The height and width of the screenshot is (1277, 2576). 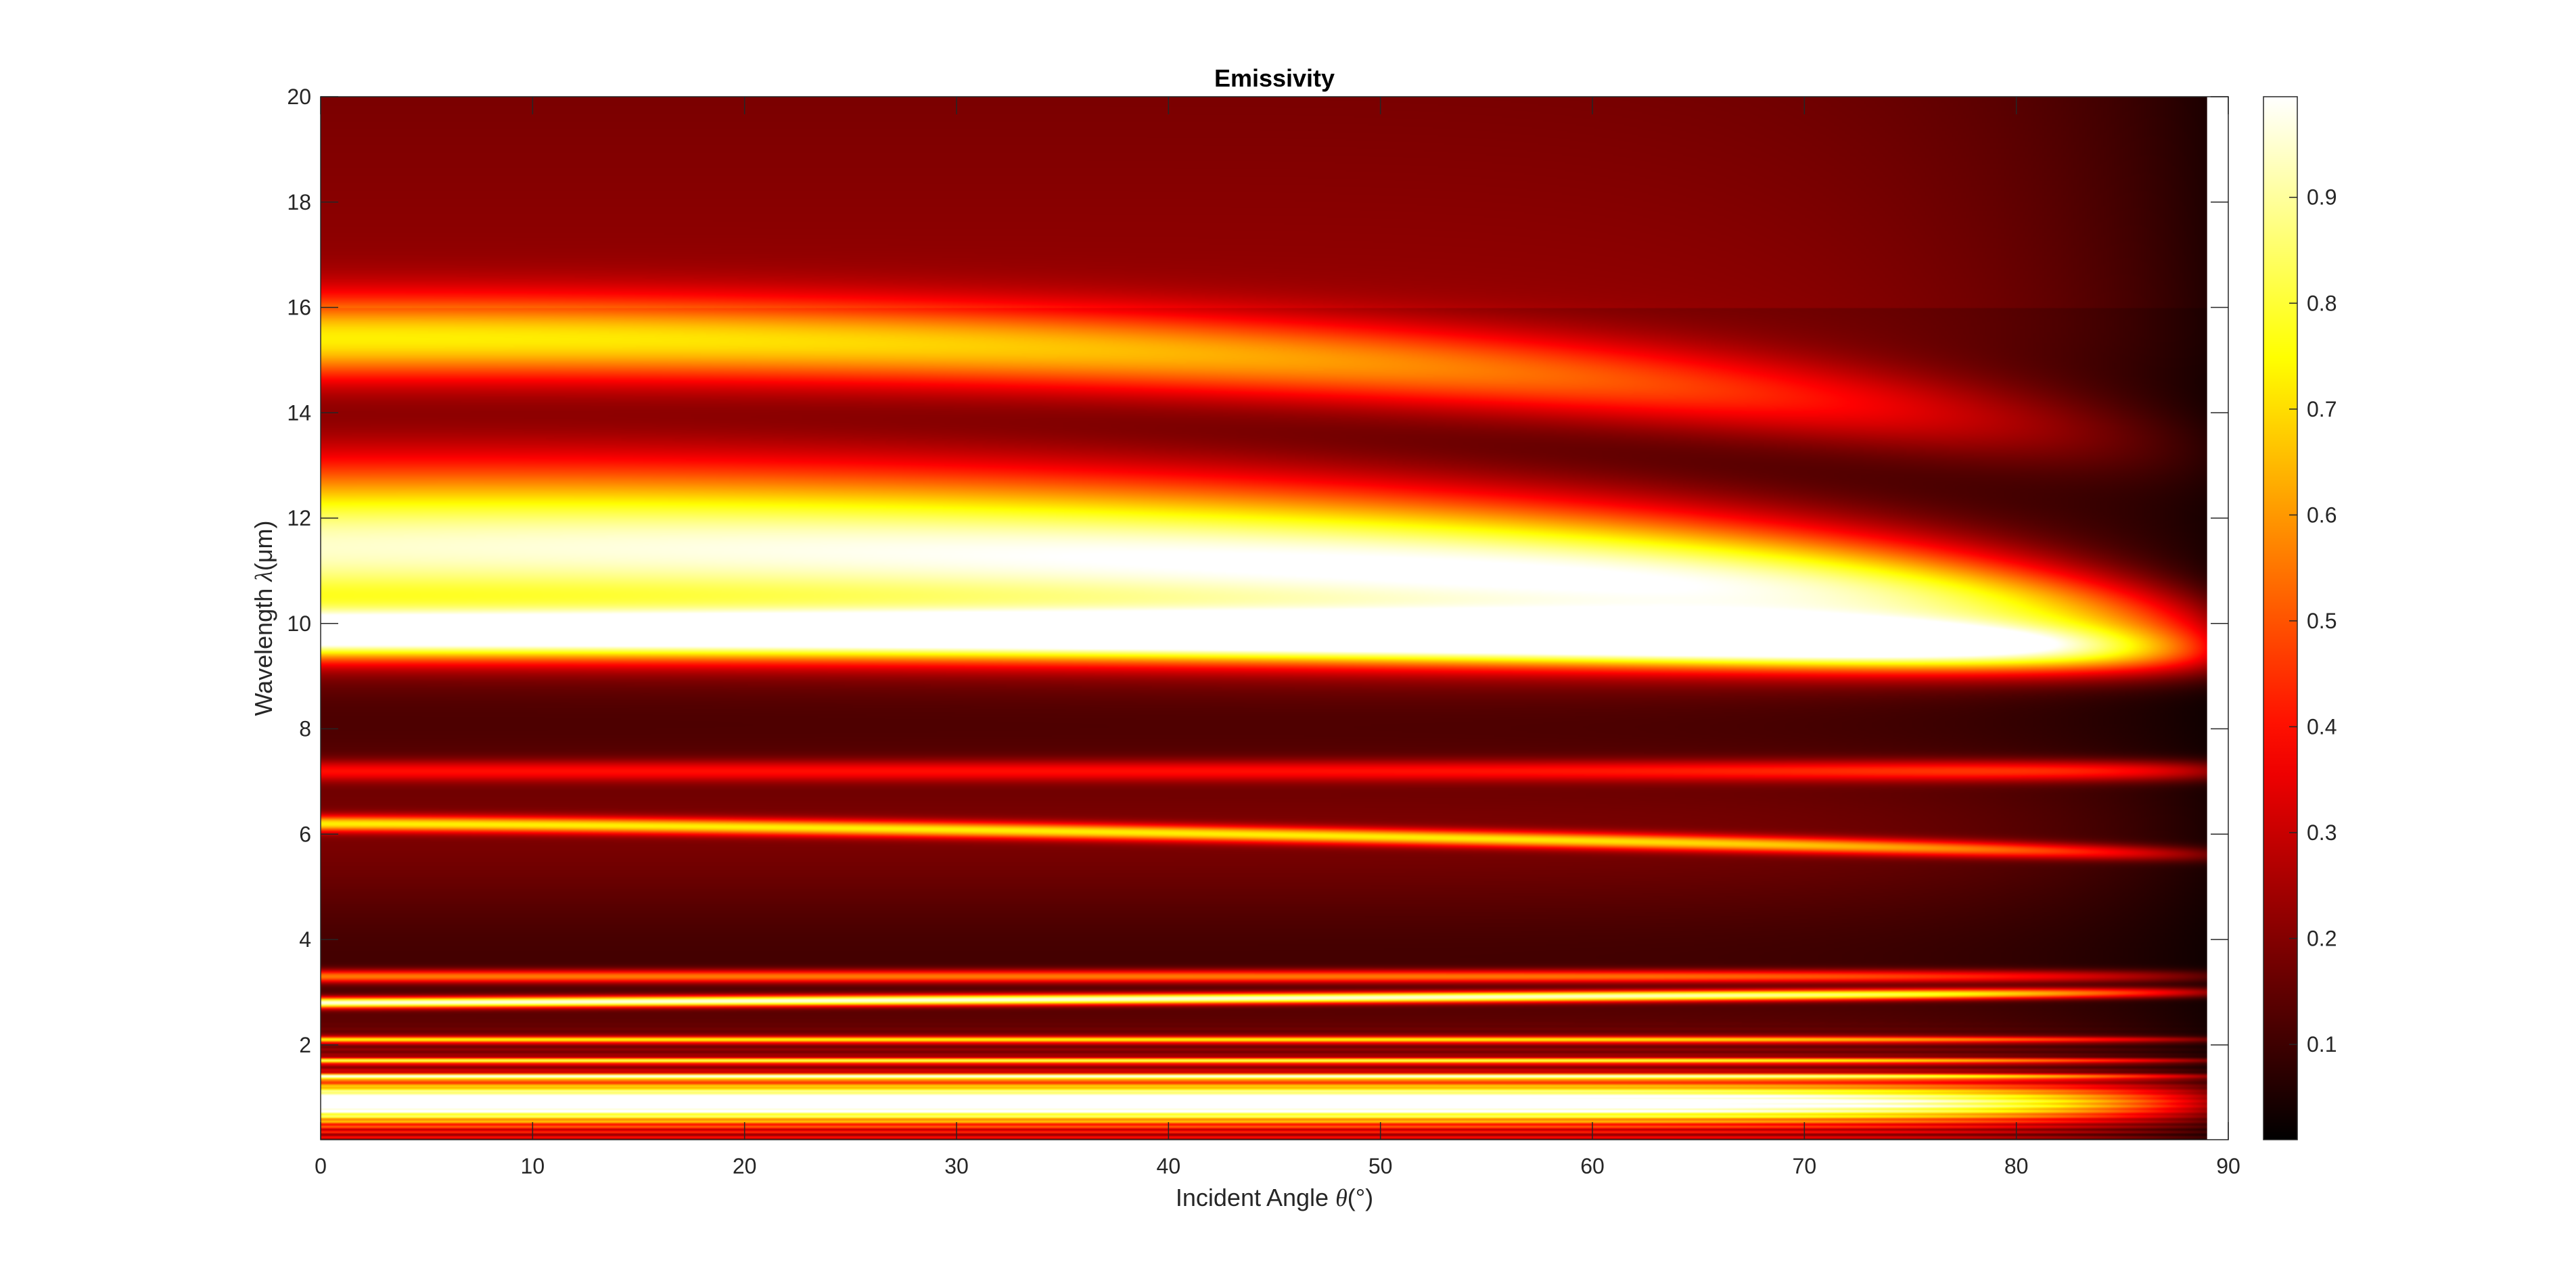 I want to click on colorbar-tick-label: 0.3, so click(x=2322, y=833).